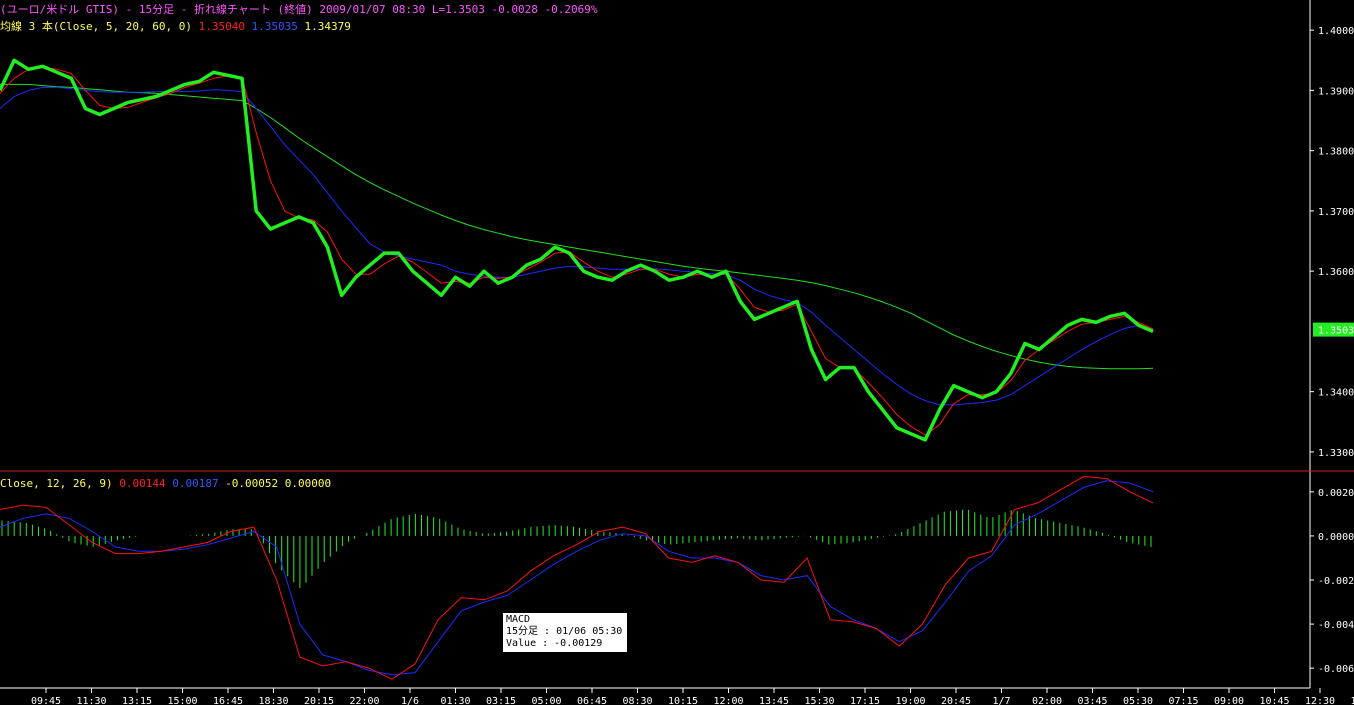 Image resolution: width=1354 pixels, height=705 pixels. What do you see at coordinates (554, 643) in the screenshot?
I see `tooltip-value: Value : -0.00129` at bounding box center [554, 643].